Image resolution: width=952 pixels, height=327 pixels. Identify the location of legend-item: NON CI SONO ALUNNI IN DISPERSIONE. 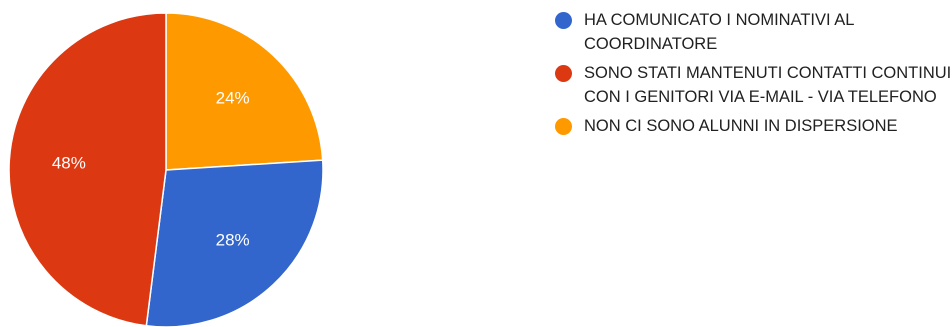
(753, 126).